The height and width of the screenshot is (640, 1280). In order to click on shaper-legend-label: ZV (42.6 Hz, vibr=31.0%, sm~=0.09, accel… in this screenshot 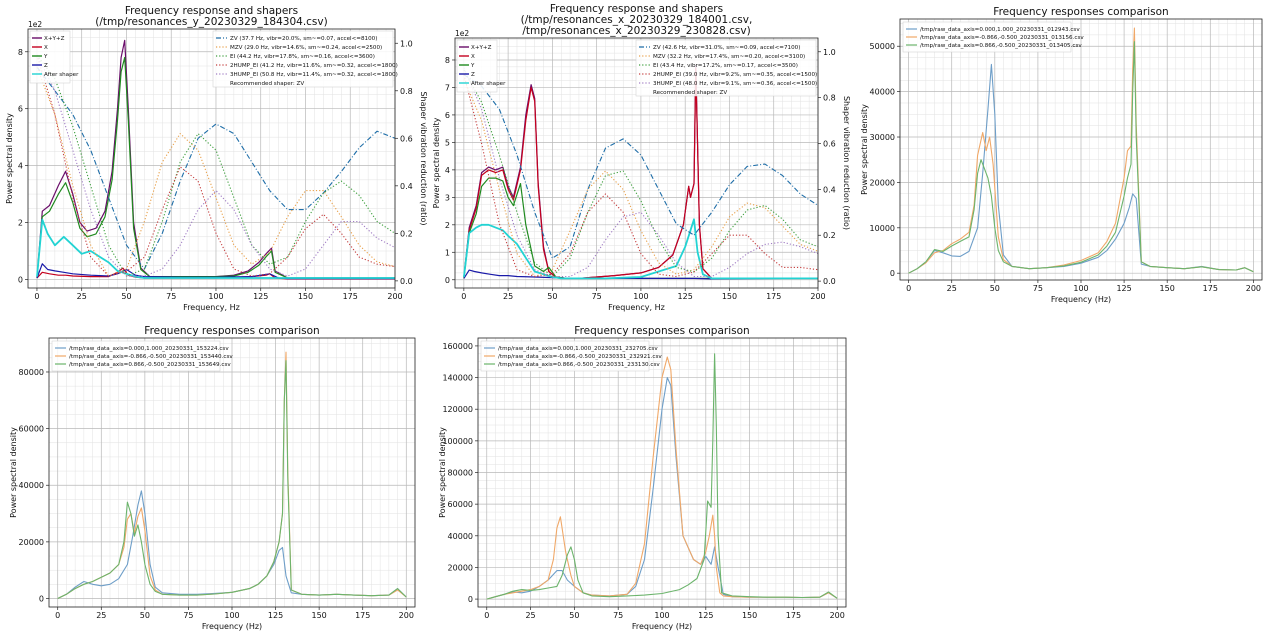, I will do `click(726, 48)`.